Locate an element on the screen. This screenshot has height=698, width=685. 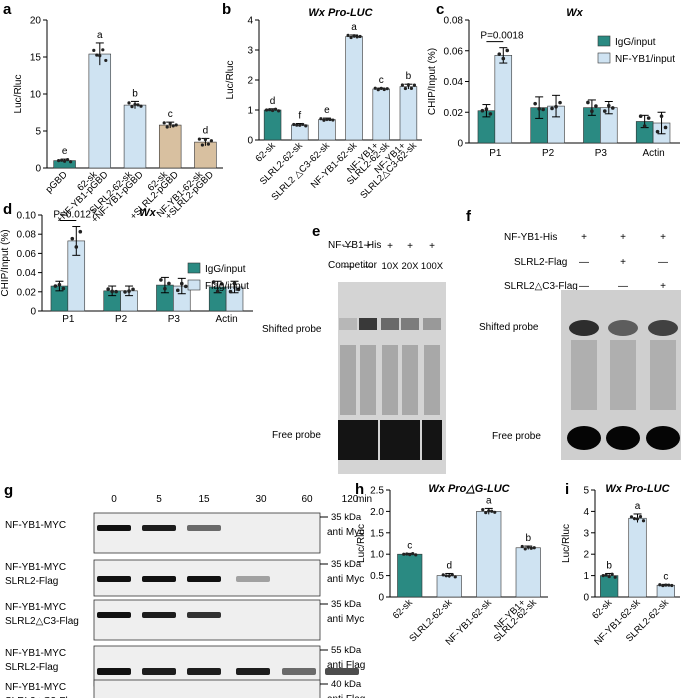
significance-letter-b: b is located at coordinates (409, 76).